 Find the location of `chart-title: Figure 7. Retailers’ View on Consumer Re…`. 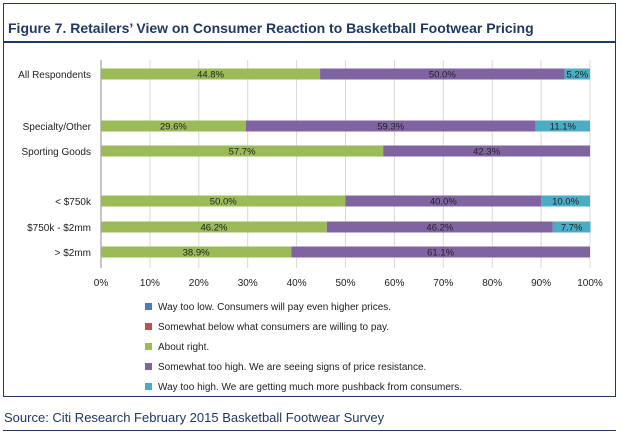

chart-title: Figure 7. Retailers’ View on Consumer Re… is located at coordinates (271, 28).